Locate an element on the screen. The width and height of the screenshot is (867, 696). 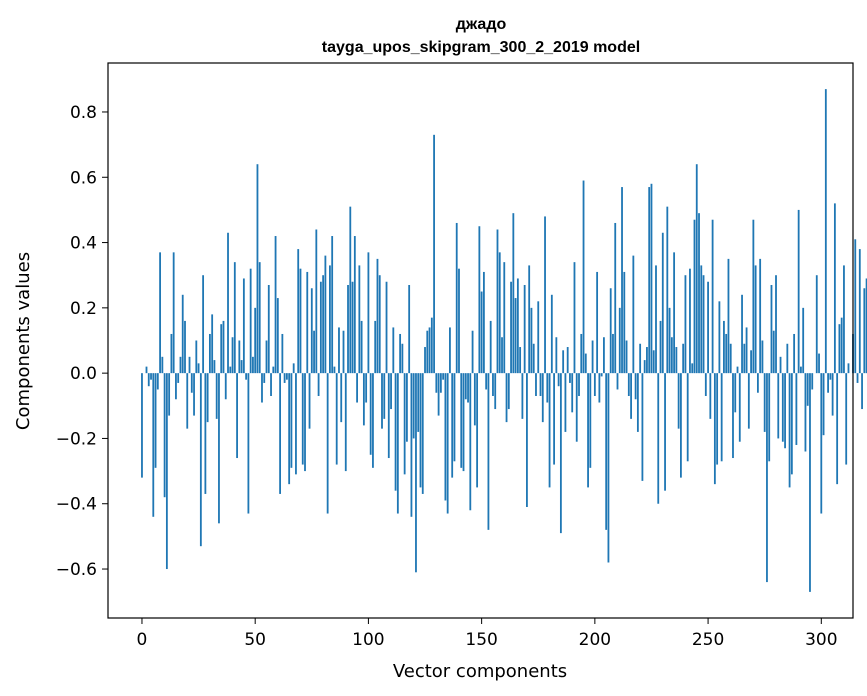
x-tick-label: 100 is located at coordinates (368, 640).